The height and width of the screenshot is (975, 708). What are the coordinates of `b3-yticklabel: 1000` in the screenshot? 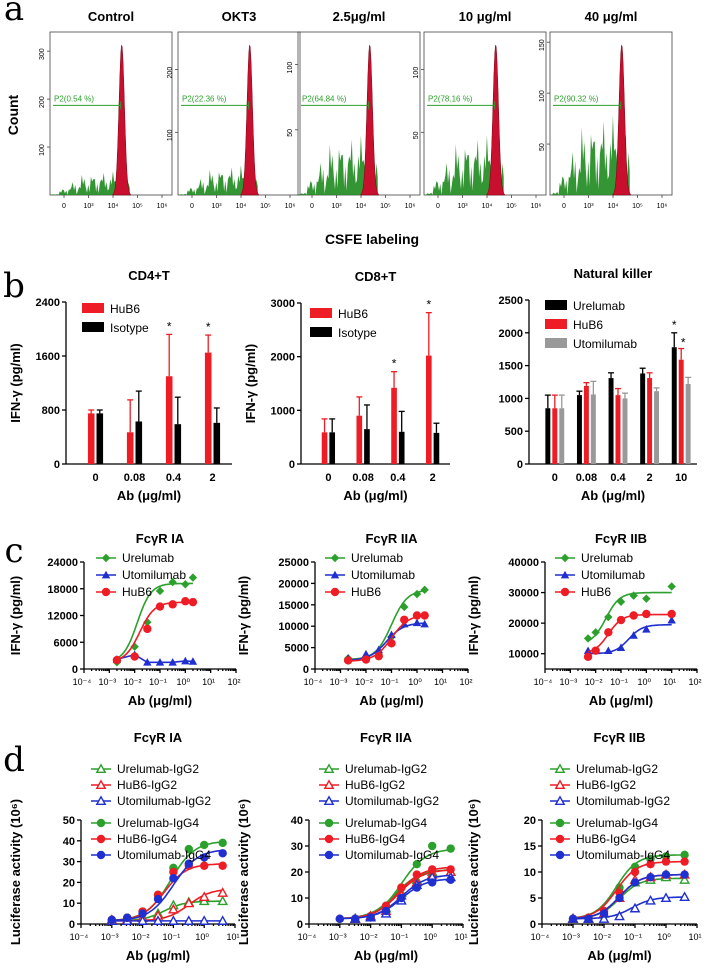 It's located at (511, 399).